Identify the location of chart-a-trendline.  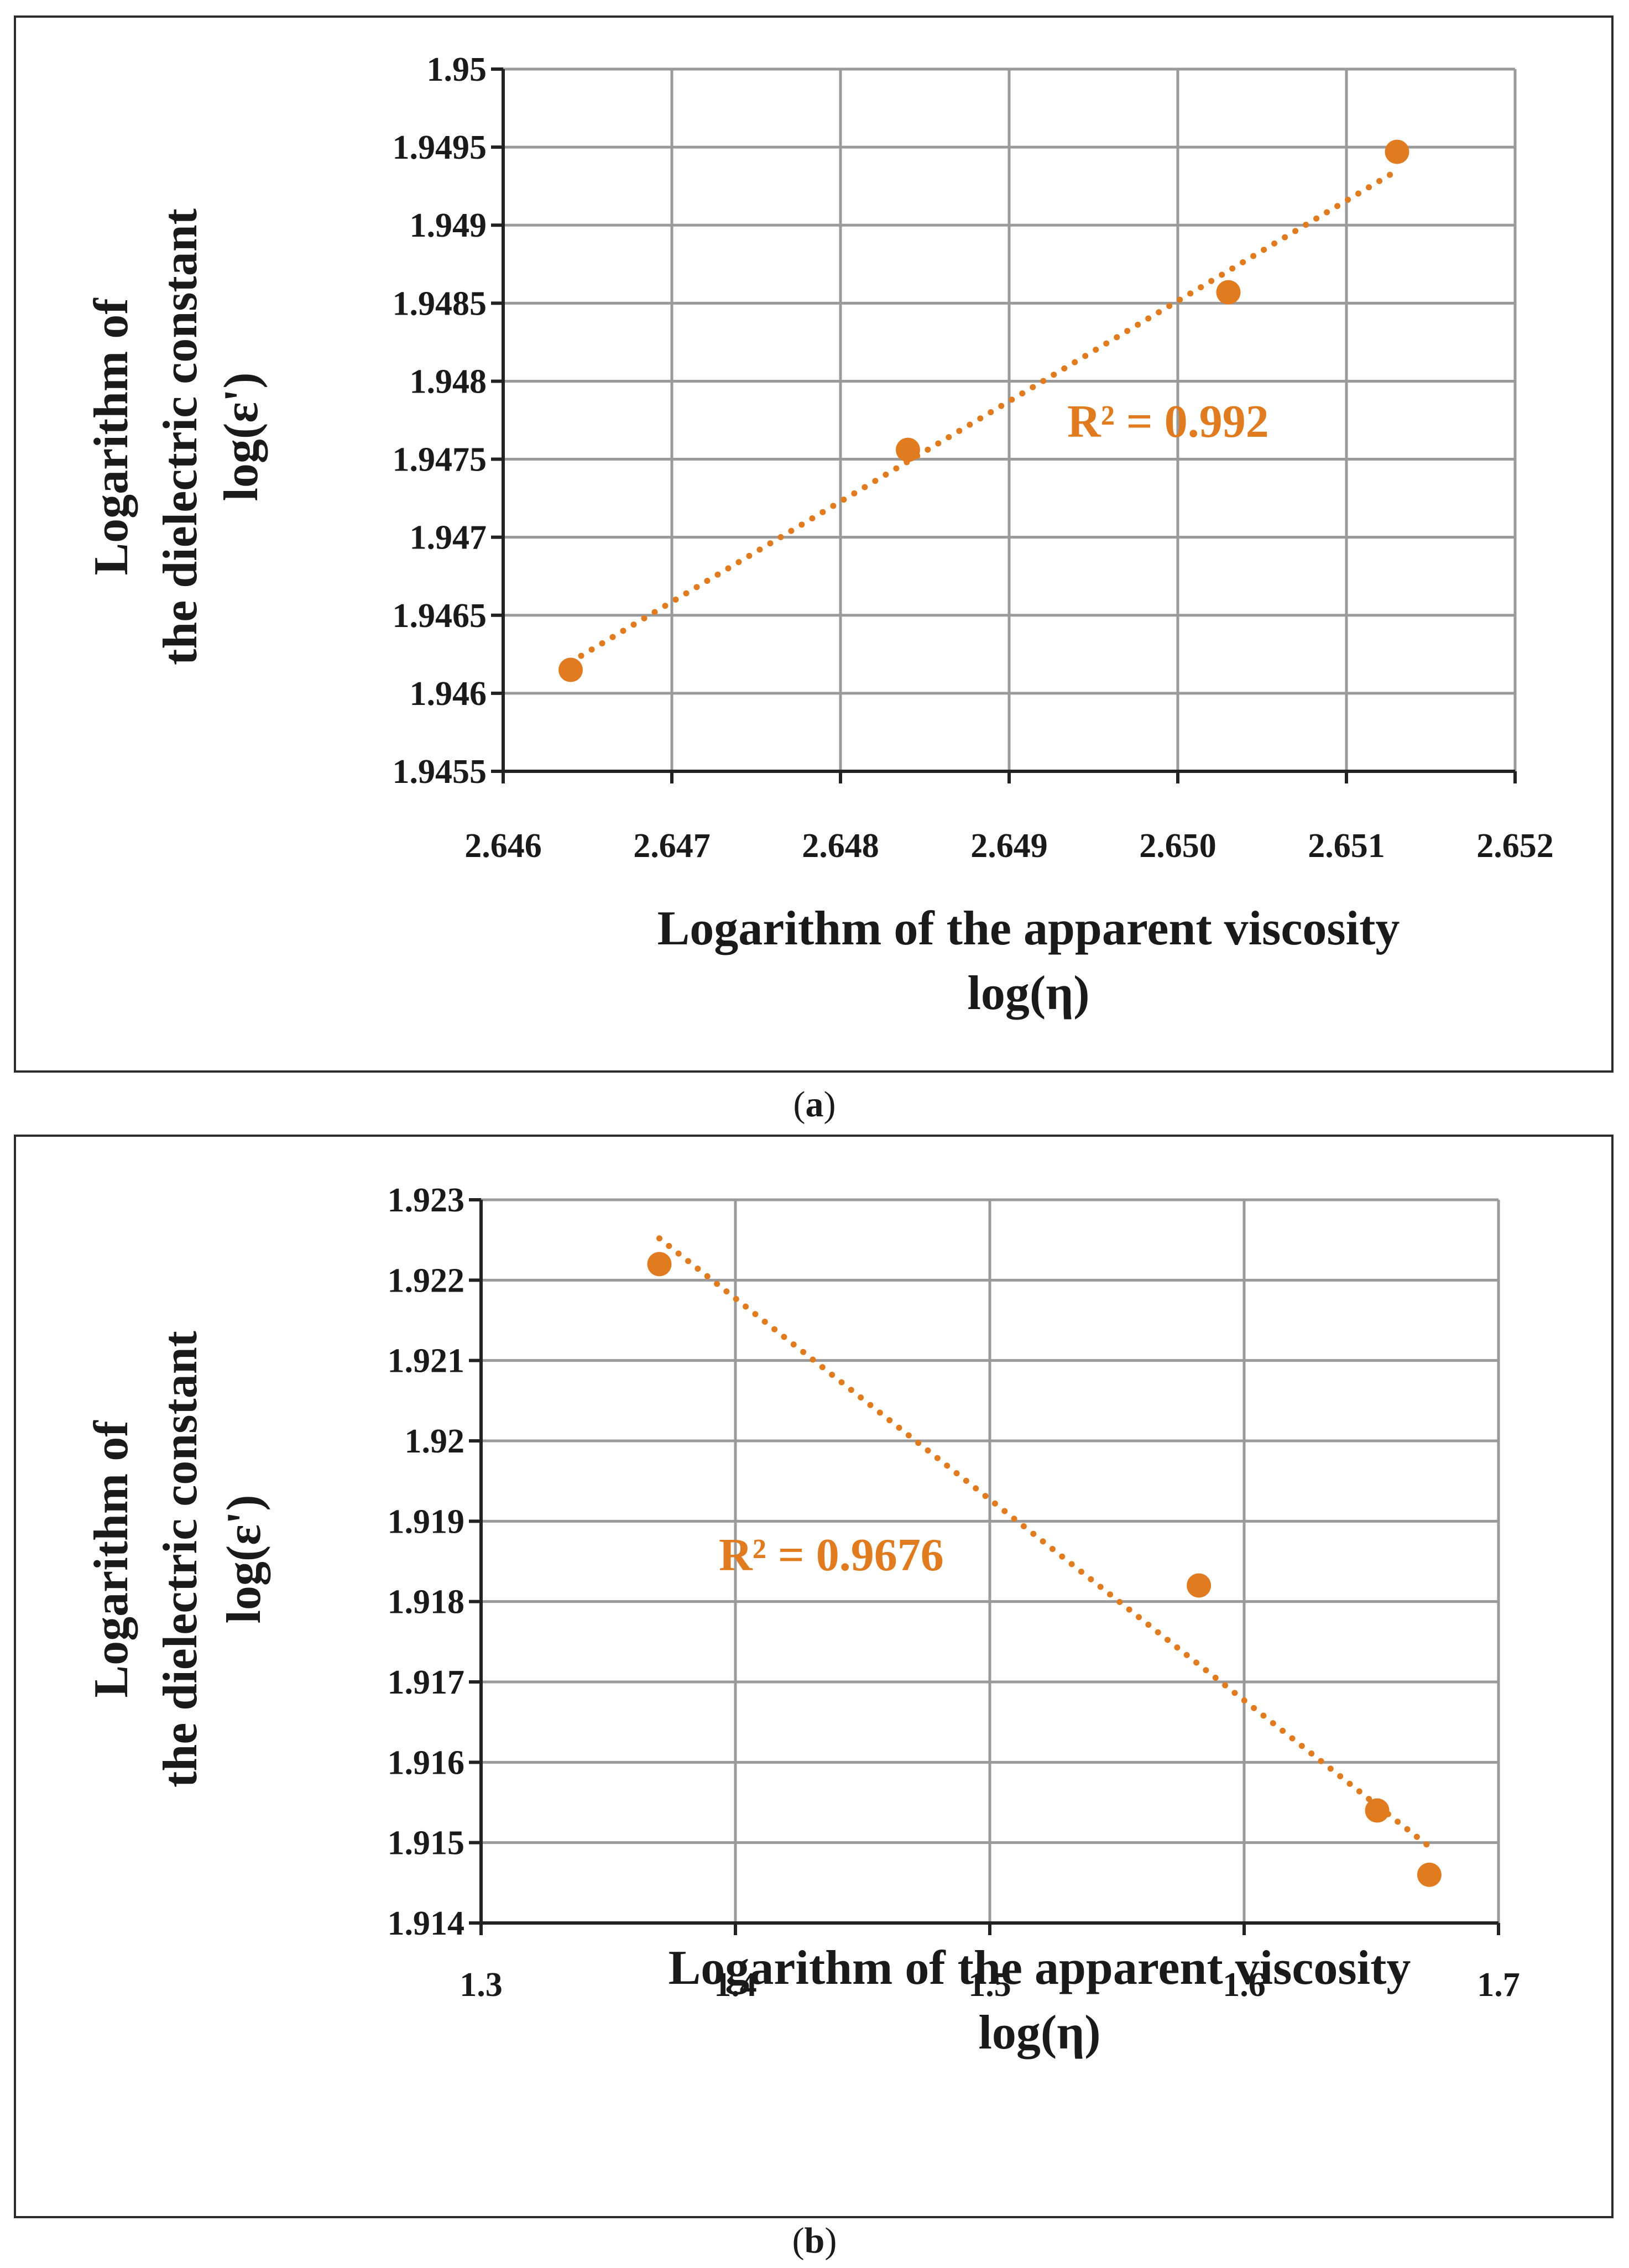
(983, 416).